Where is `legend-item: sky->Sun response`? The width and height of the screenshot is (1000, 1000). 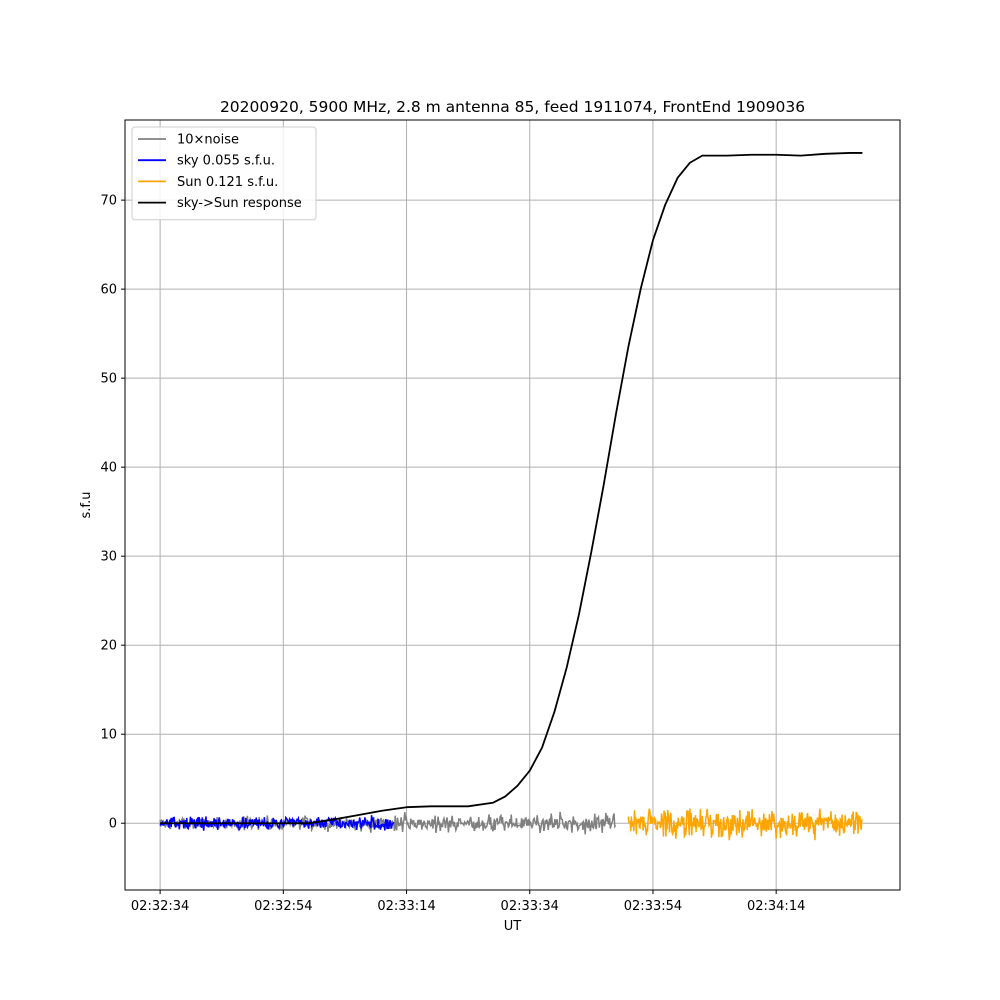
legend-item: sky->Sun response is located at coordinates (220, 203).